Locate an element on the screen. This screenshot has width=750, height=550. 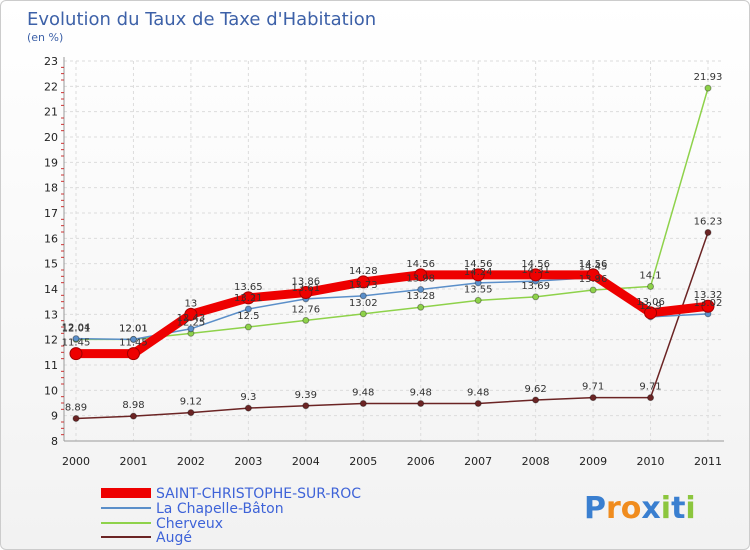
data-label: 16.23 is located at coordinates (708, 222).